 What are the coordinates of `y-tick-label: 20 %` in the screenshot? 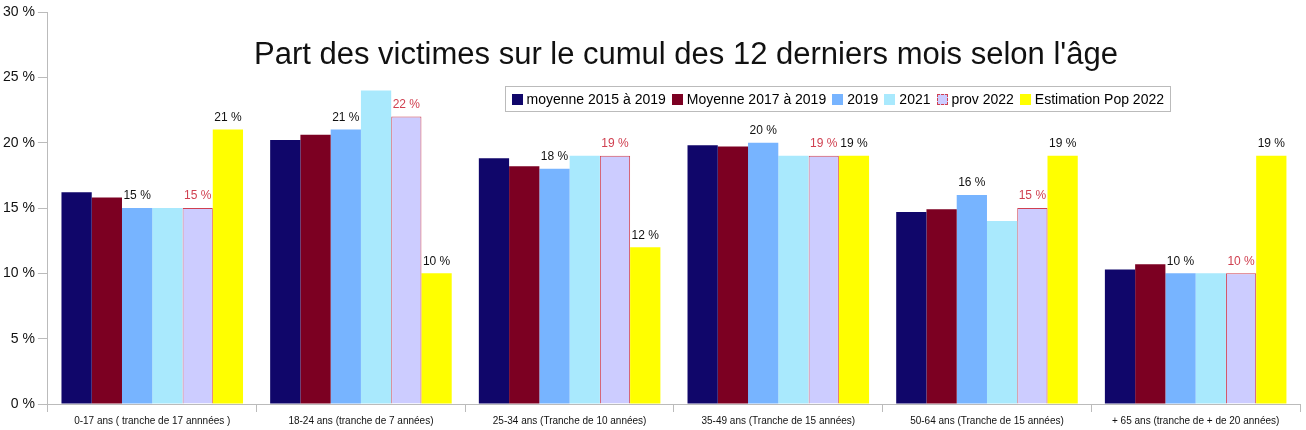 It's located at (18, 141).